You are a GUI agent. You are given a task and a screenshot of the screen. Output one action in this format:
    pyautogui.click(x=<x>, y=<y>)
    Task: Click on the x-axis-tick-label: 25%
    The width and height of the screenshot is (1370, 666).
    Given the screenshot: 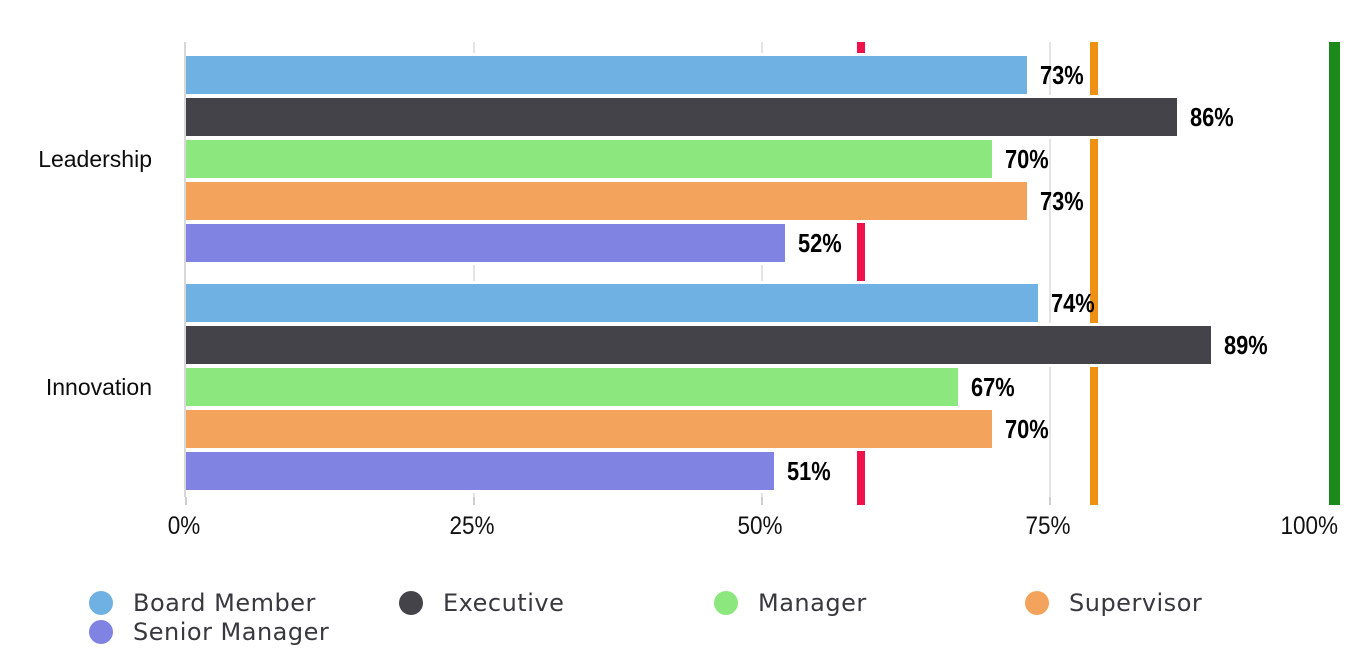 What is the action you would take?
    pyautogui.click(x=472, y=526)
    